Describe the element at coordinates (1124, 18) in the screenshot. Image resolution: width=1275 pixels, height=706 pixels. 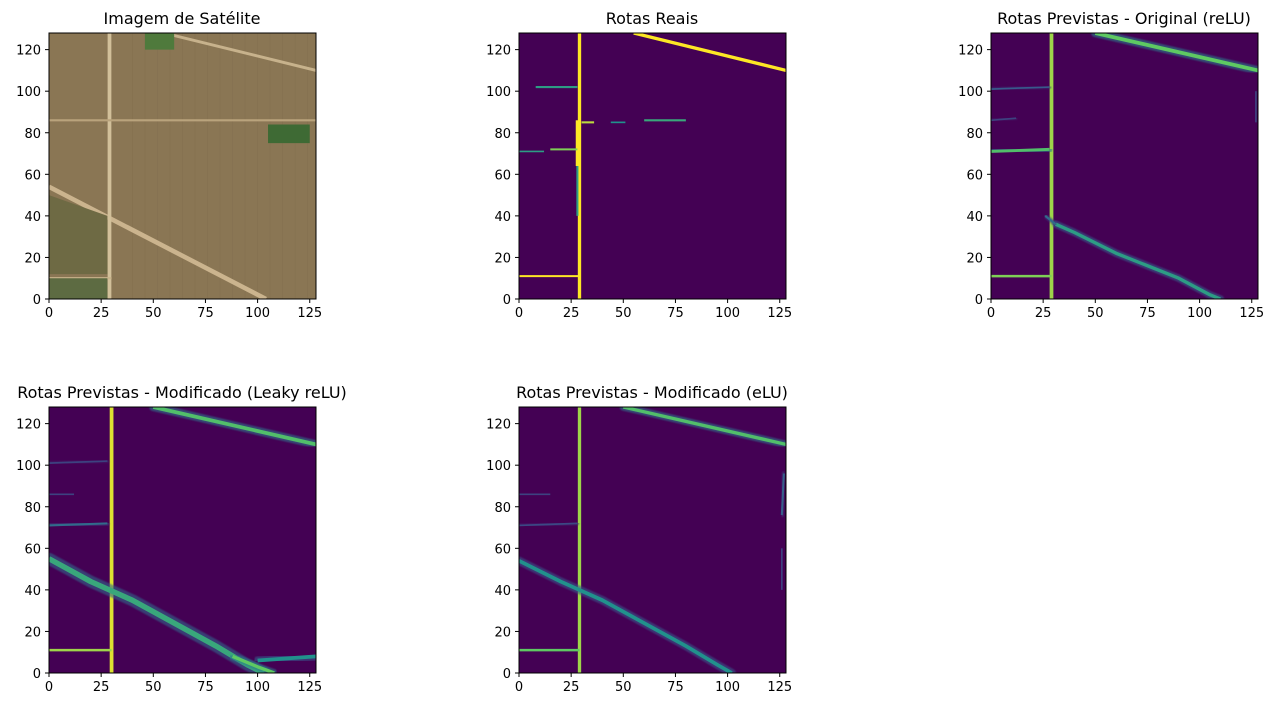
I see `panel-title: Rotas Previstas - Original (reLU)` at that location.